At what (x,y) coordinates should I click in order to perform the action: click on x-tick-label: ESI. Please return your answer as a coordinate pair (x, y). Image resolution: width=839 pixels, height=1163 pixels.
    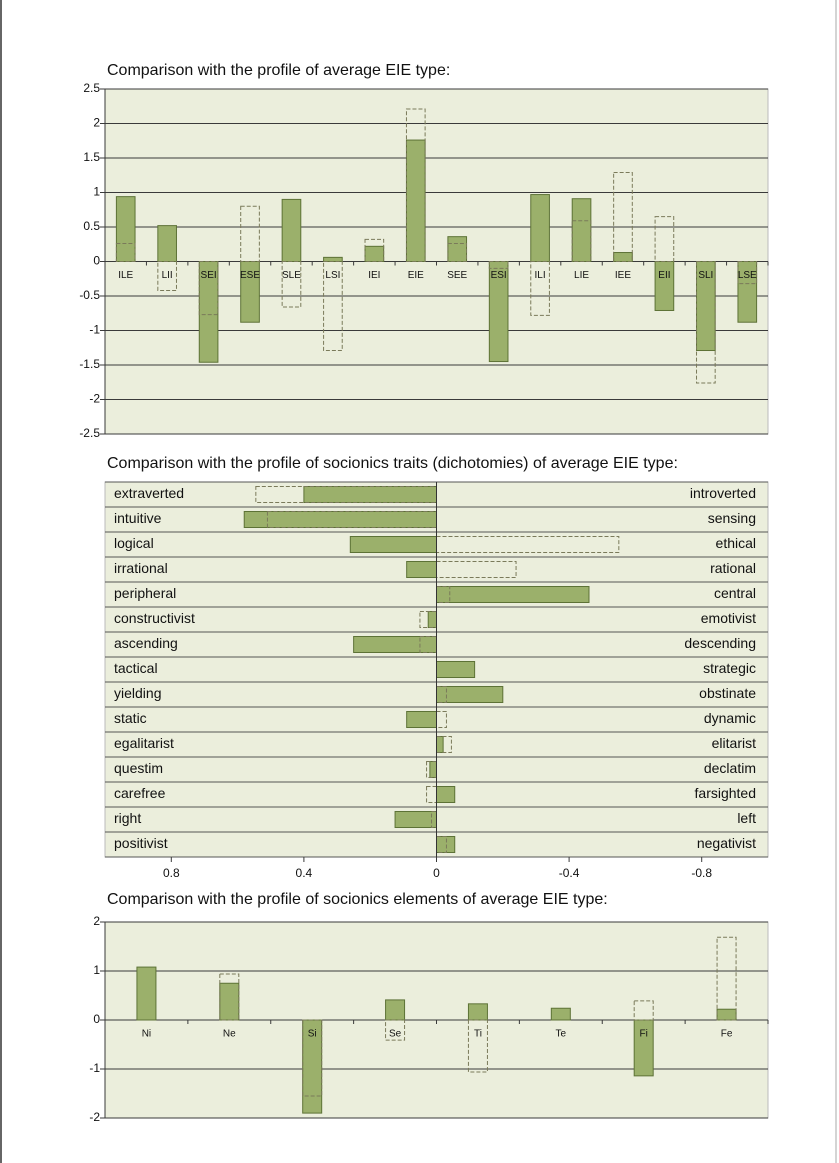
    Looking at the image, I should click on (499, 275).